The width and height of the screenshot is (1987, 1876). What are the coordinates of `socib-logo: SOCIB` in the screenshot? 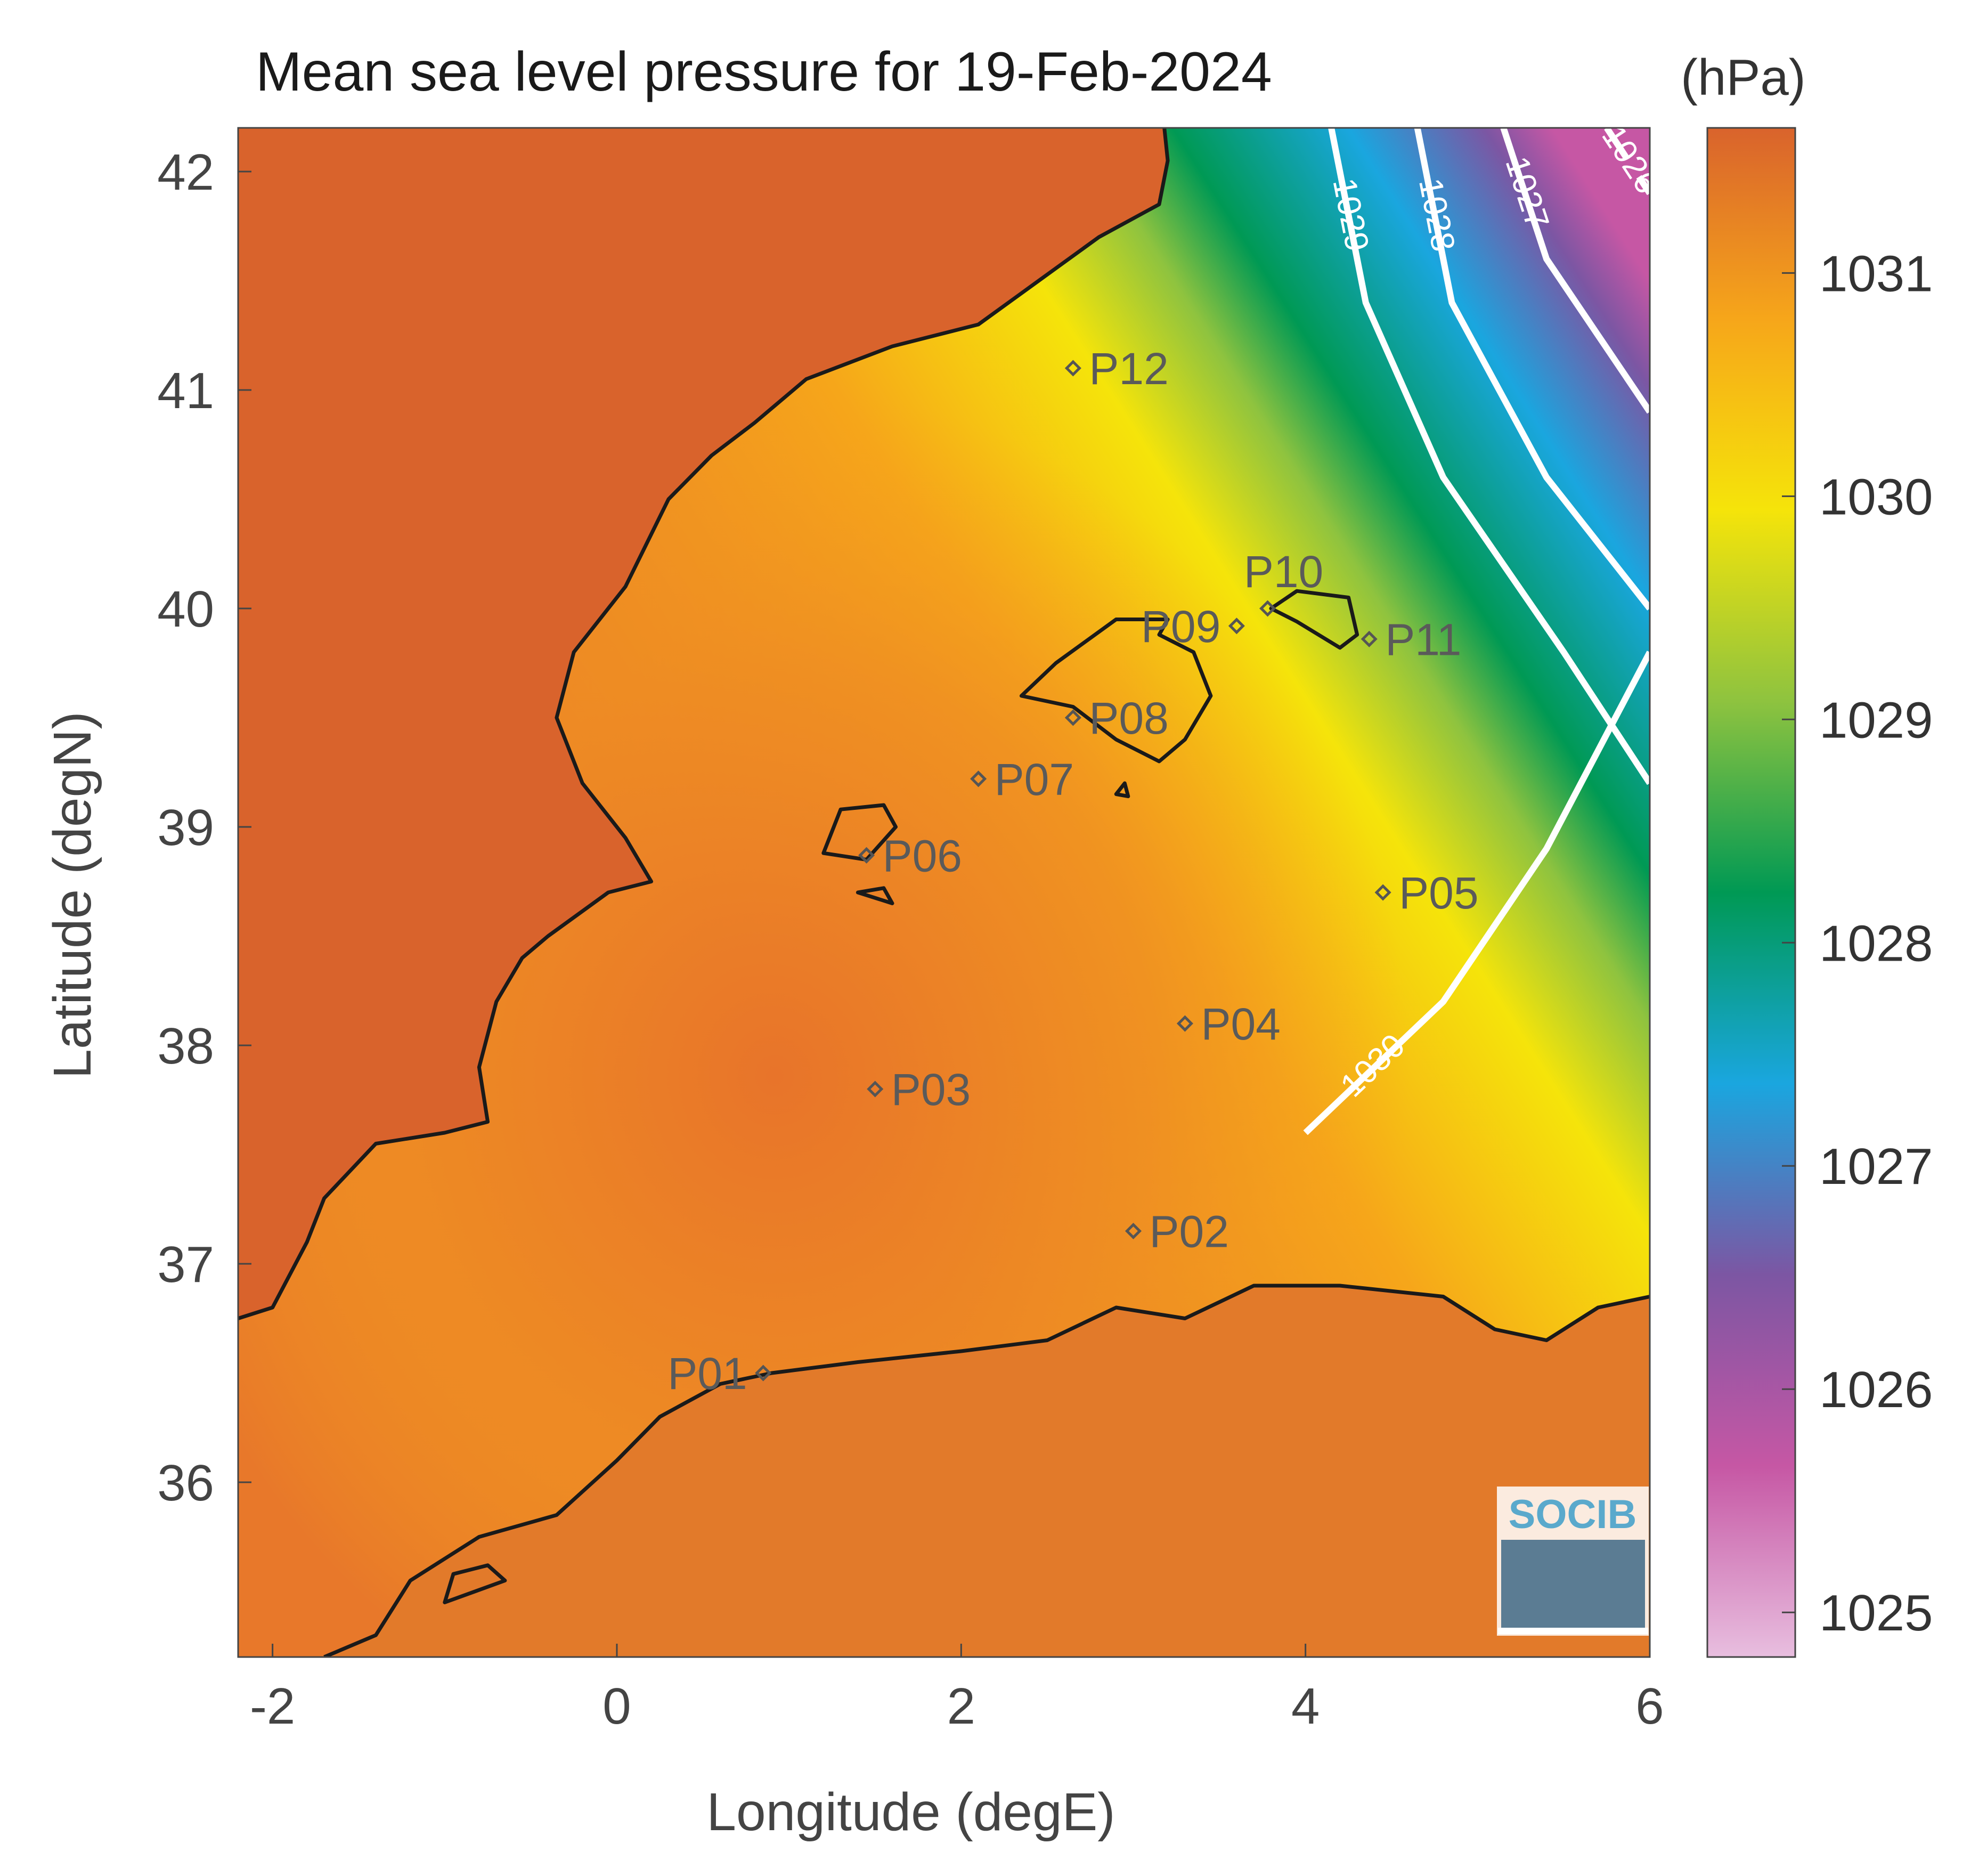 It's located at (1573, 1561).